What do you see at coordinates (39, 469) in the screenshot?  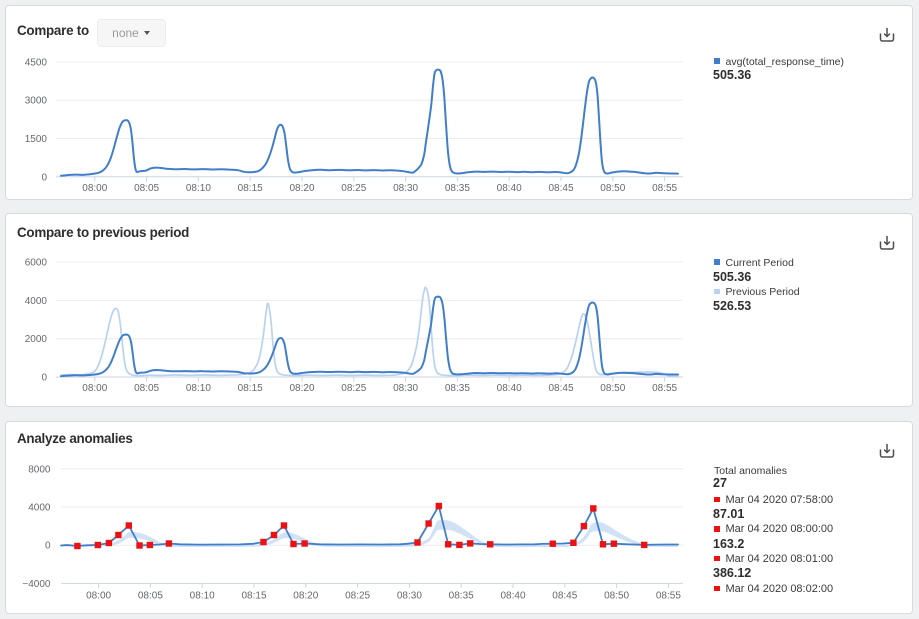 I see `svg-text: 8000` at bounding box center [39, 469].